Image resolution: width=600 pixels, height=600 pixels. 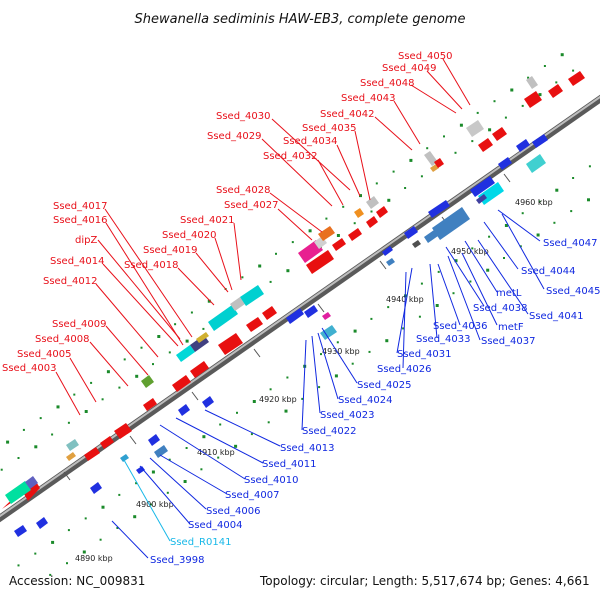 What do you see at coordinates (170, 250) in the screenshot?
I see `gene-label: Ssed_4019` at bounding box center [170, 250].